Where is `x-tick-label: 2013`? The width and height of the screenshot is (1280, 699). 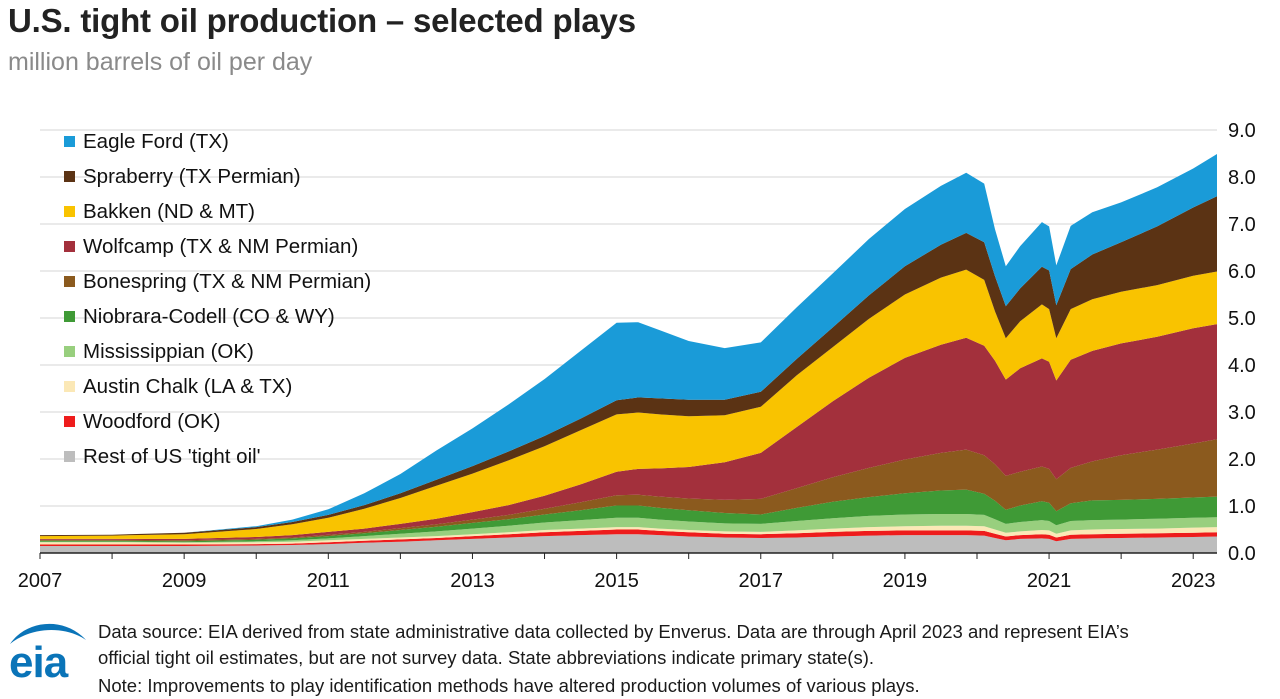
x-tick-label: 2013 is located at coordinates (472, 581).